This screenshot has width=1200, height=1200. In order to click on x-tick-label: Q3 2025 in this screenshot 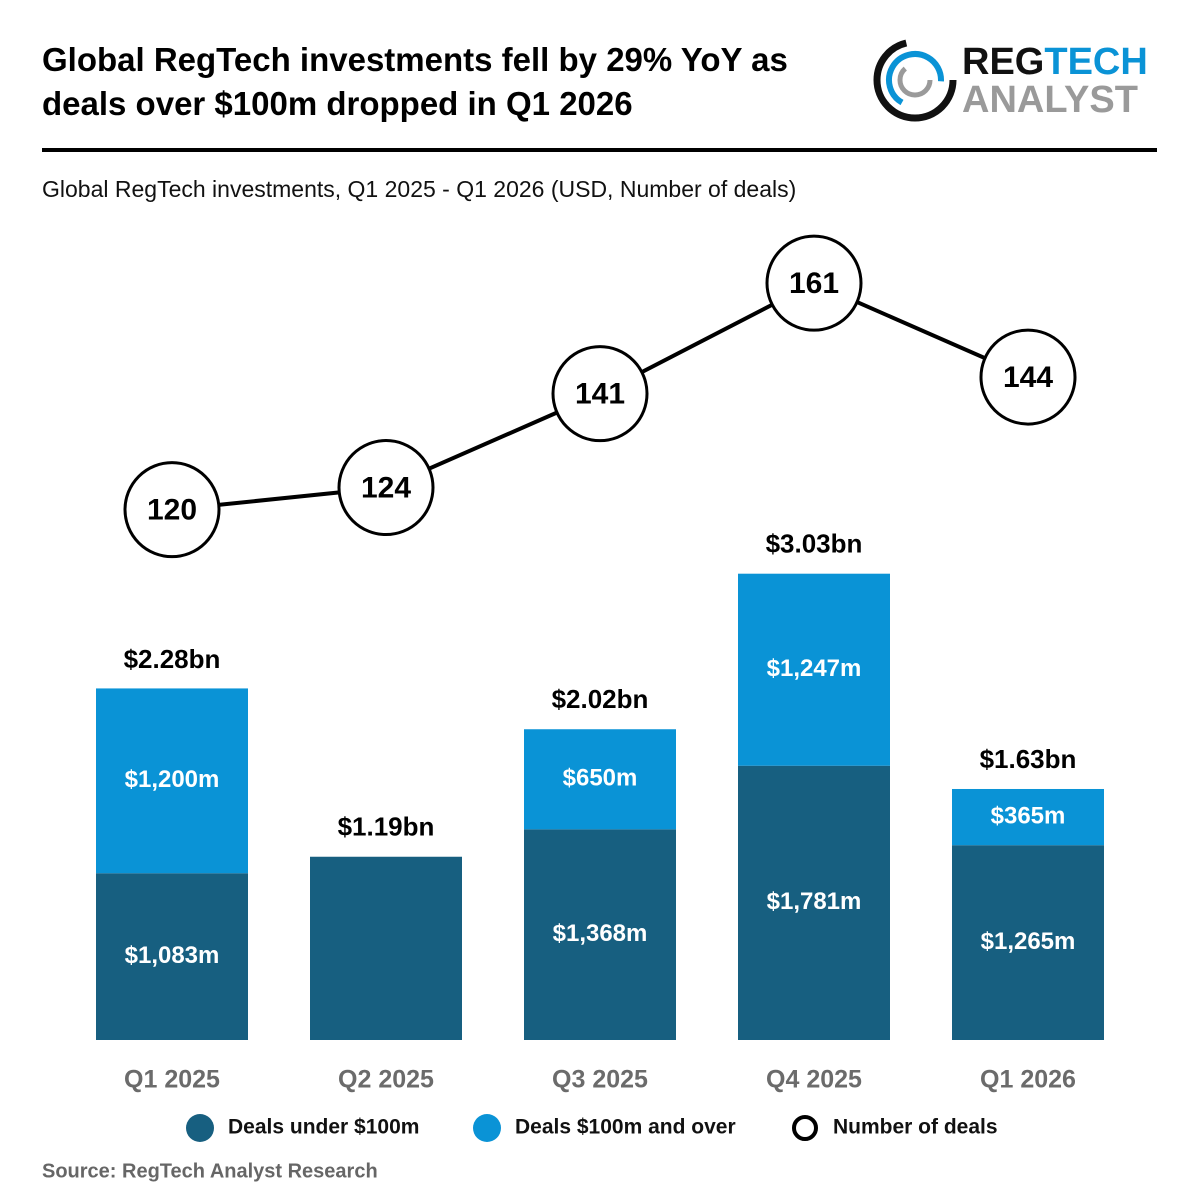, I will do `click(600, 1080)`.